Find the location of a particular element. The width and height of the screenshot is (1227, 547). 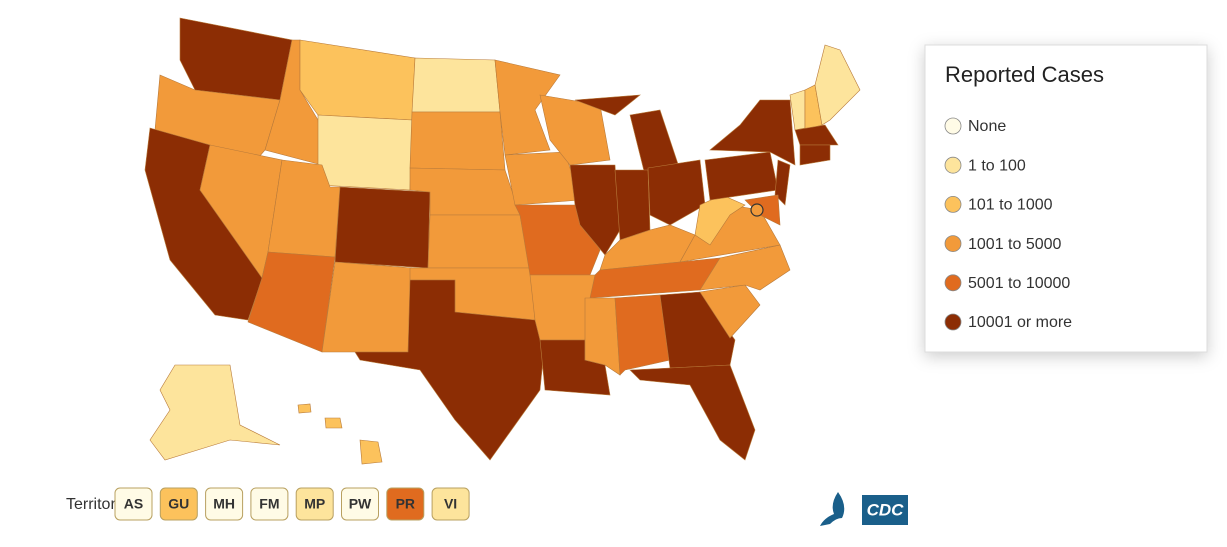

territory-label: MH is located at coordinates (224, 504).